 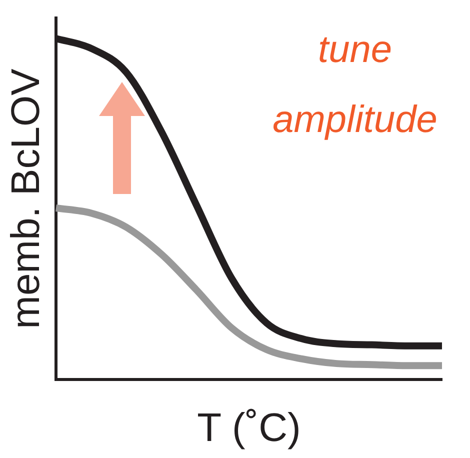 What do you see at coordinates (355, 85) in the screenshot?
I see `annotation: tune amplitude` at bounding box center [355, 85].